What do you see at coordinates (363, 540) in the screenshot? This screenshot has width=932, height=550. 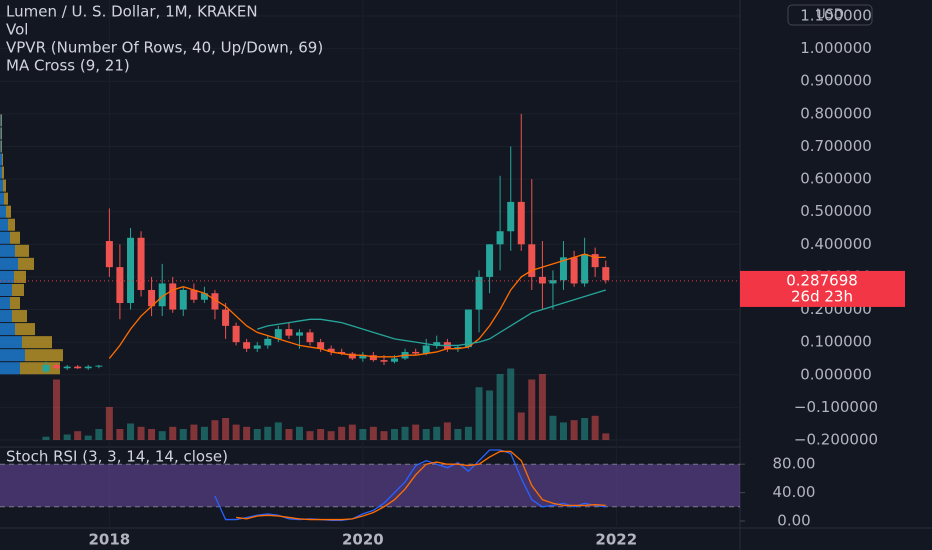 I see `x-tick-label: 2020` at bounding box center [363, 540].